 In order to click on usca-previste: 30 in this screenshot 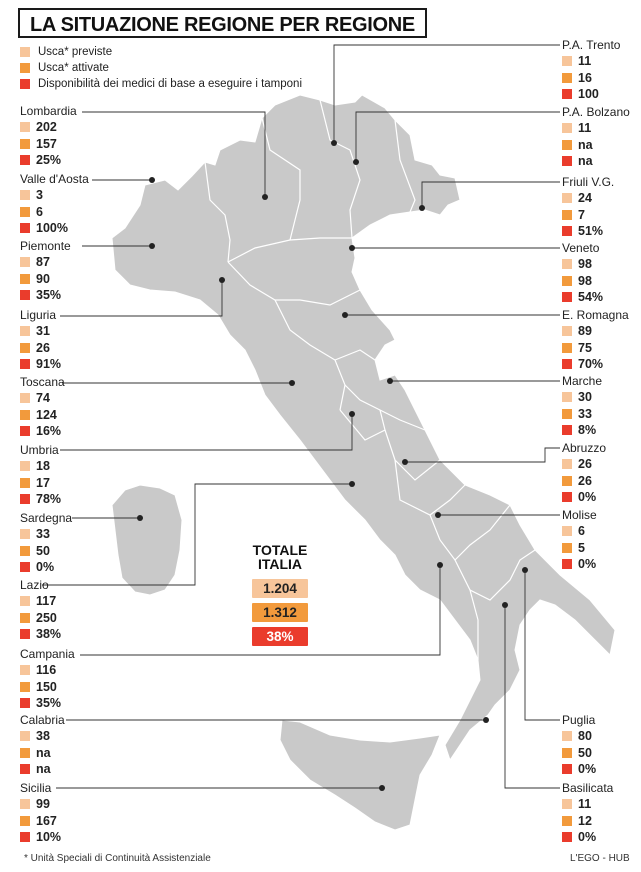, I will do `click(585, 397)`.